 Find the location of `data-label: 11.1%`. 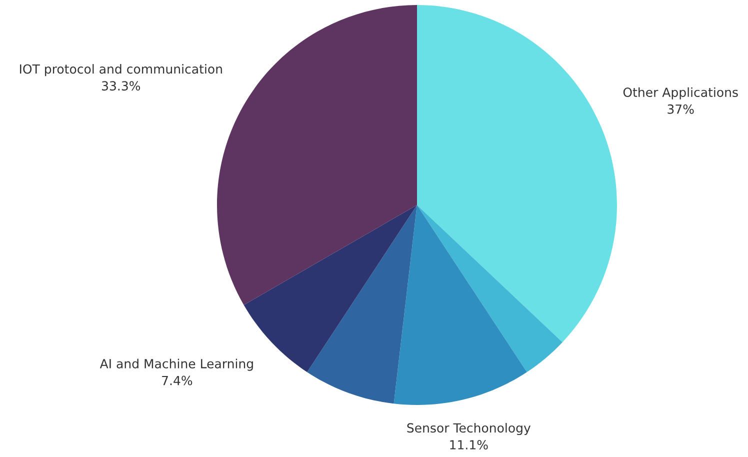

data-label: 11.1% is located at coordinates (469, 445).